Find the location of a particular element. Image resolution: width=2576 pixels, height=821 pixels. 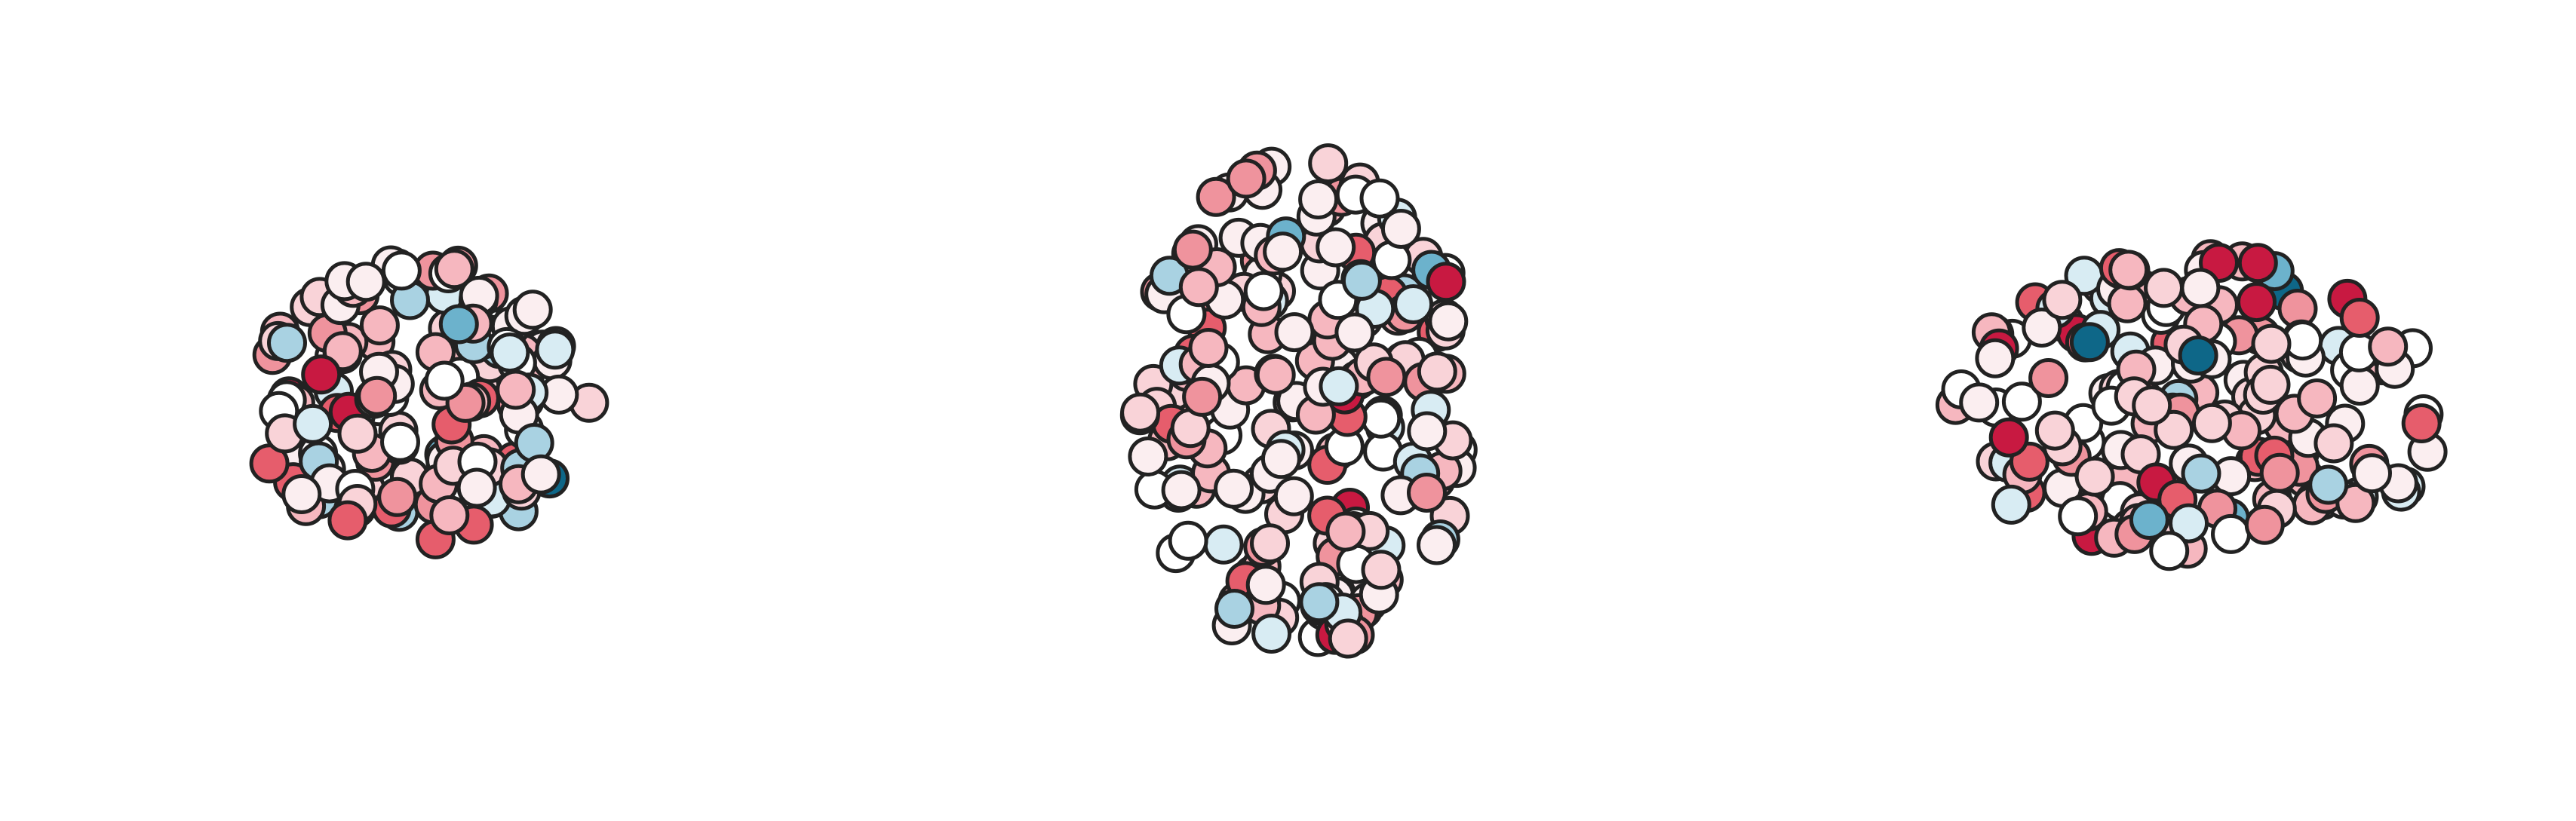

sagittal-view is located at coordinates (2191, 405).